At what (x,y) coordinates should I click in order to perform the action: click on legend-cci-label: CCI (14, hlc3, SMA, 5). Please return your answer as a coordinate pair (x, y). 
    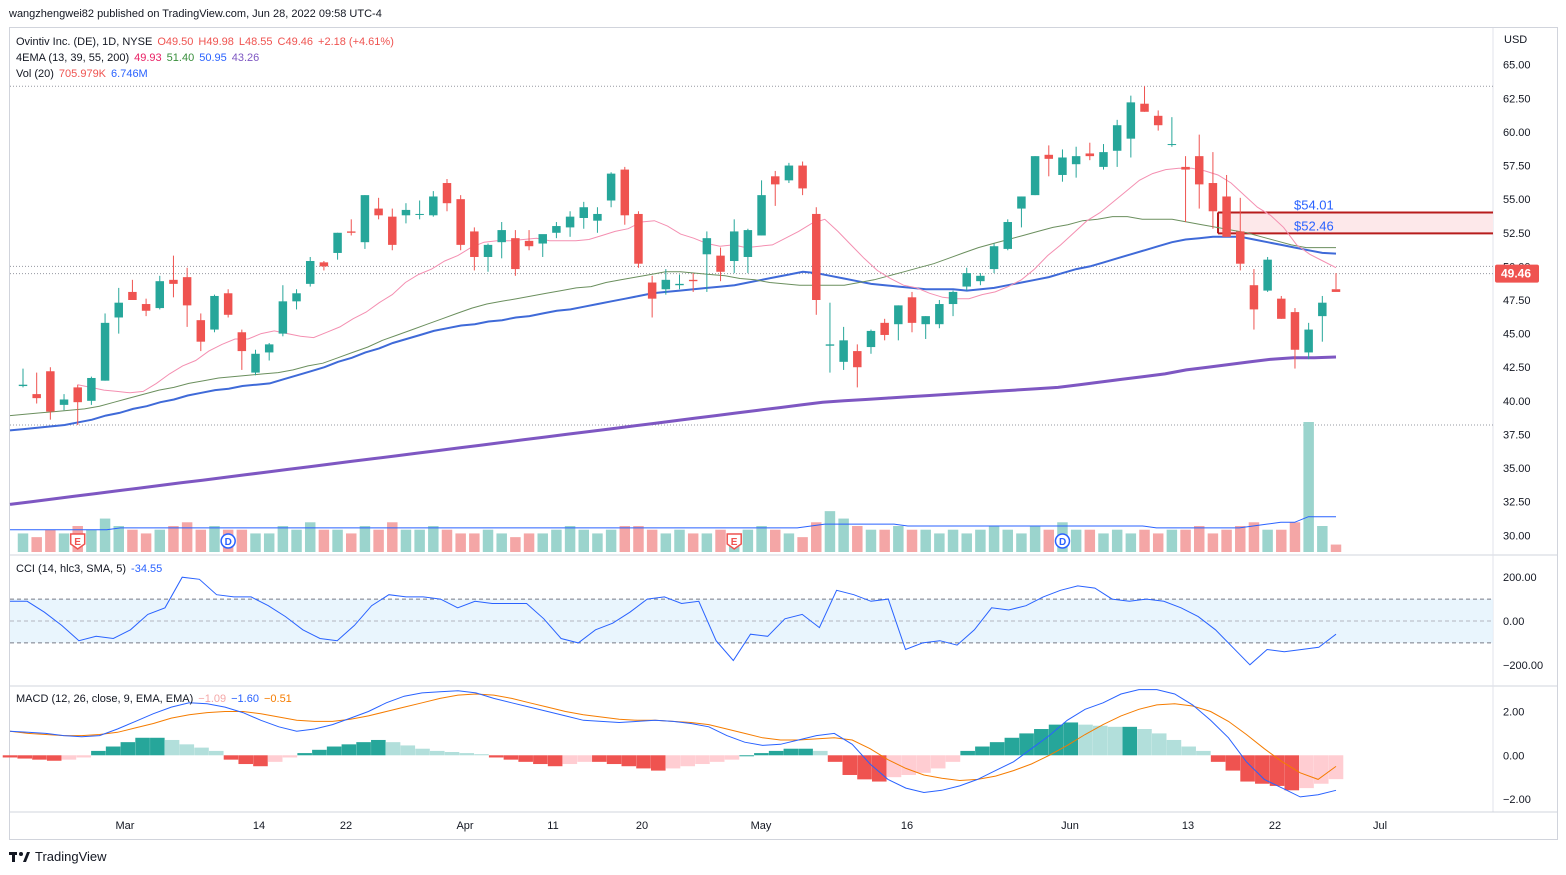
    Looking at the image, I should click on (71, 569).